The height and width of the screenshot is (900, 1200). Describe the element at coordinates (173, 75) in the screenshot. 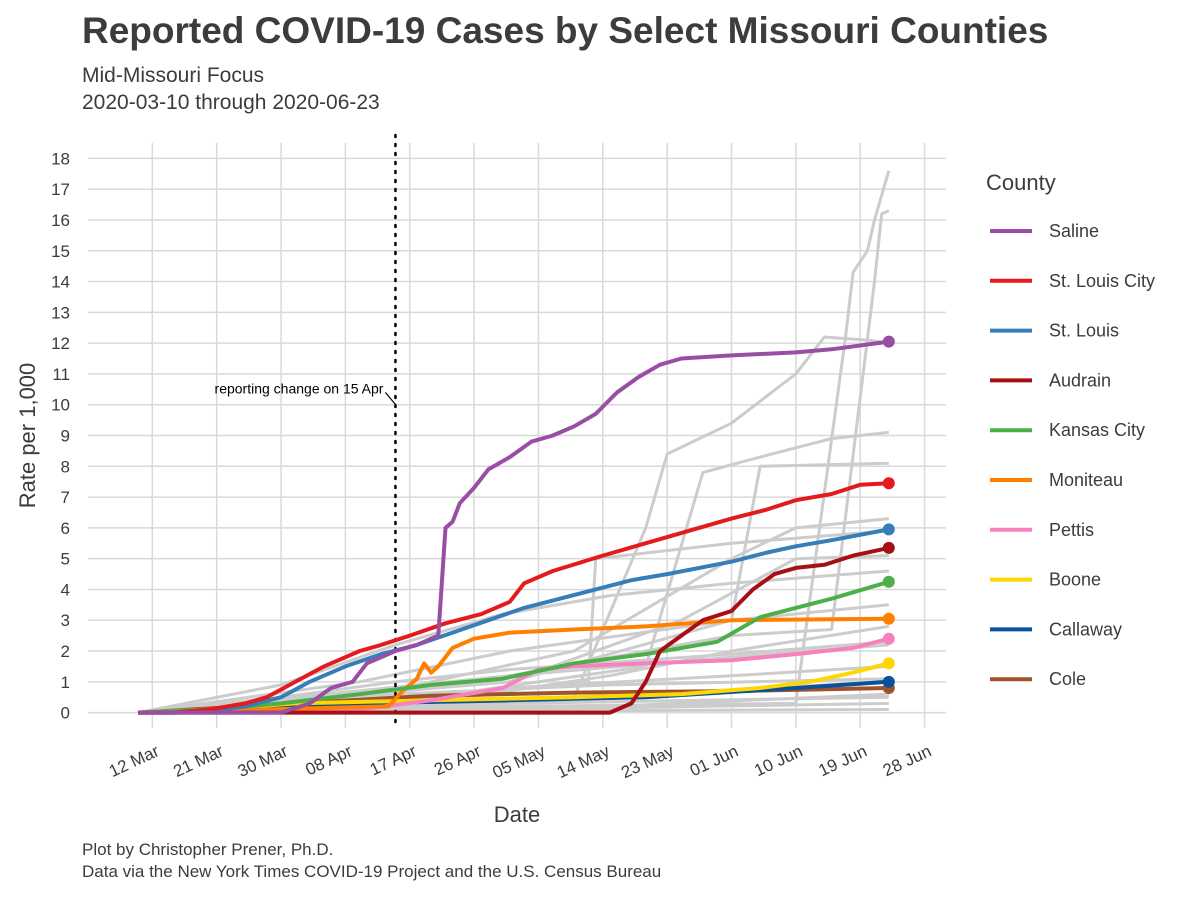

I see `chart-subtitle-line-1: Mid-Missouri Focus` at that location.